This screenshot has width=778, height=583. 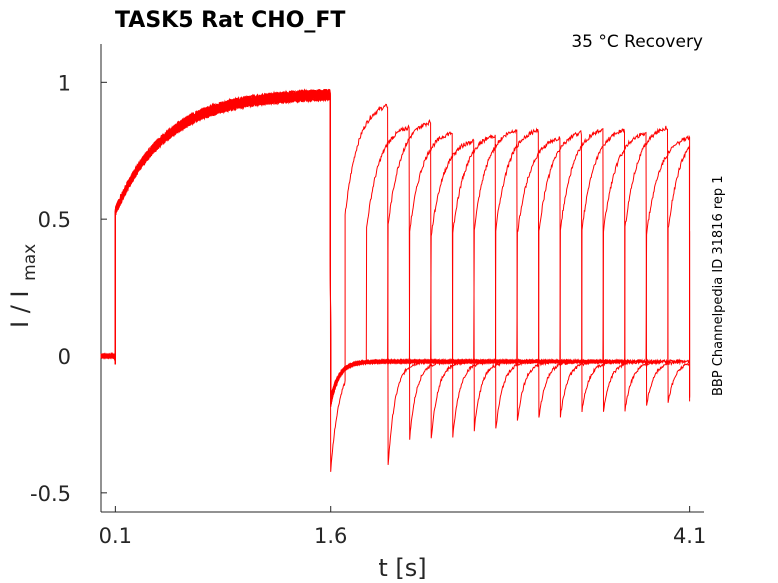 What do you see at coordinates (718, 285) in the screenshot?
I see `channelpedia-id-label: BBP Channelpedia ID 31816 rep 1` at bounding box center [718, 285].